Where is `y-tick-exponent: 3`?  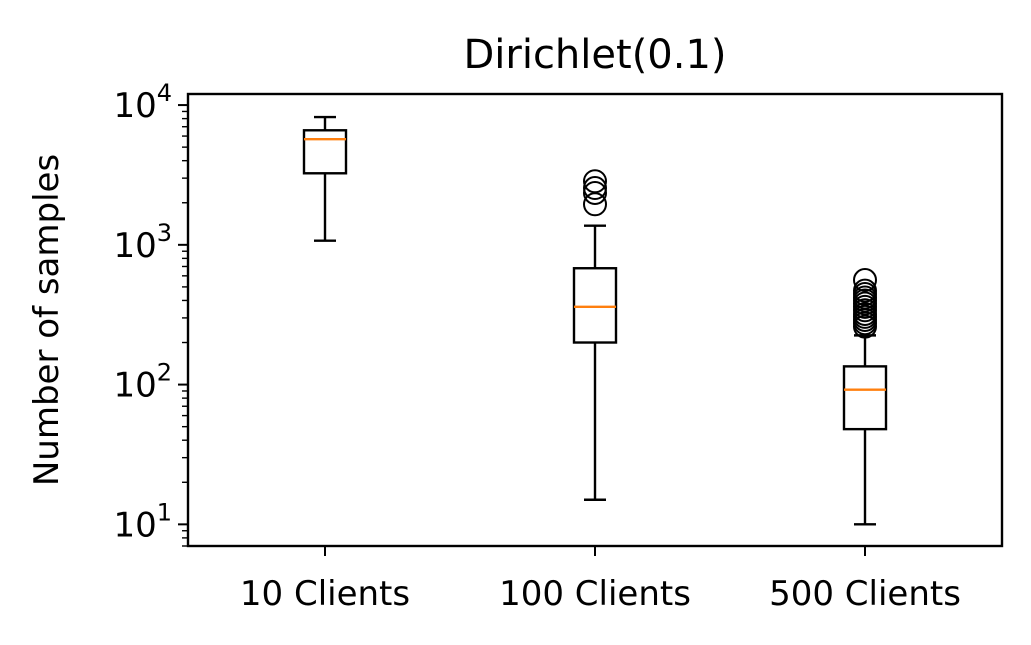
y-tick-exponent: 3 is located at coordinates (164, 233).